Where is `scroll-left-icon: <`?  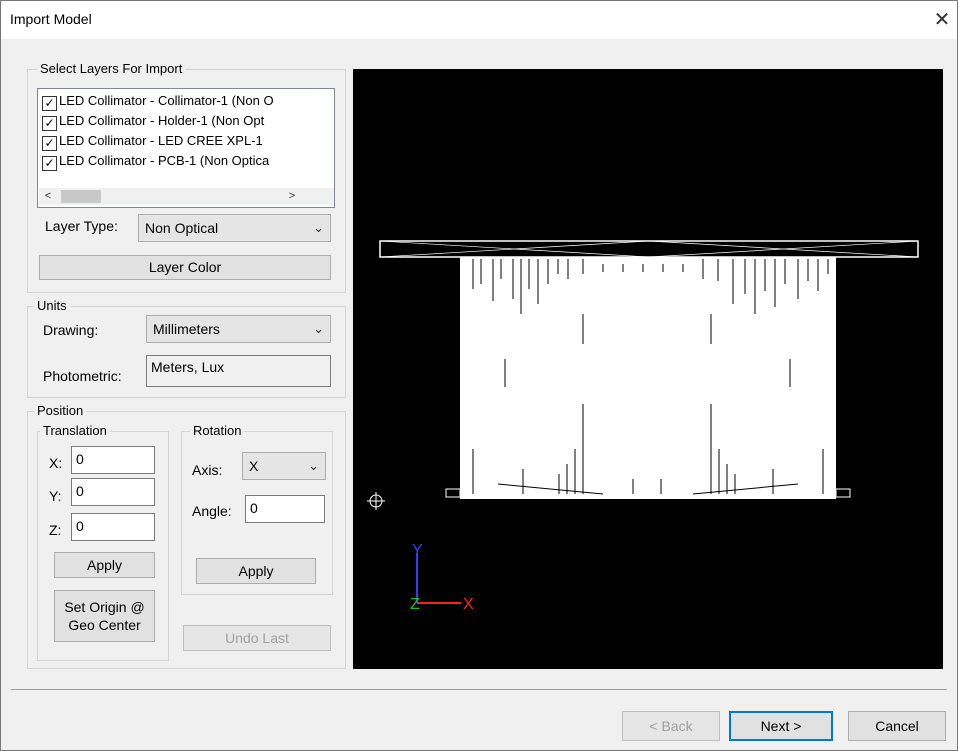 scroll-left-icon: < is located at coordinates (48, 196).